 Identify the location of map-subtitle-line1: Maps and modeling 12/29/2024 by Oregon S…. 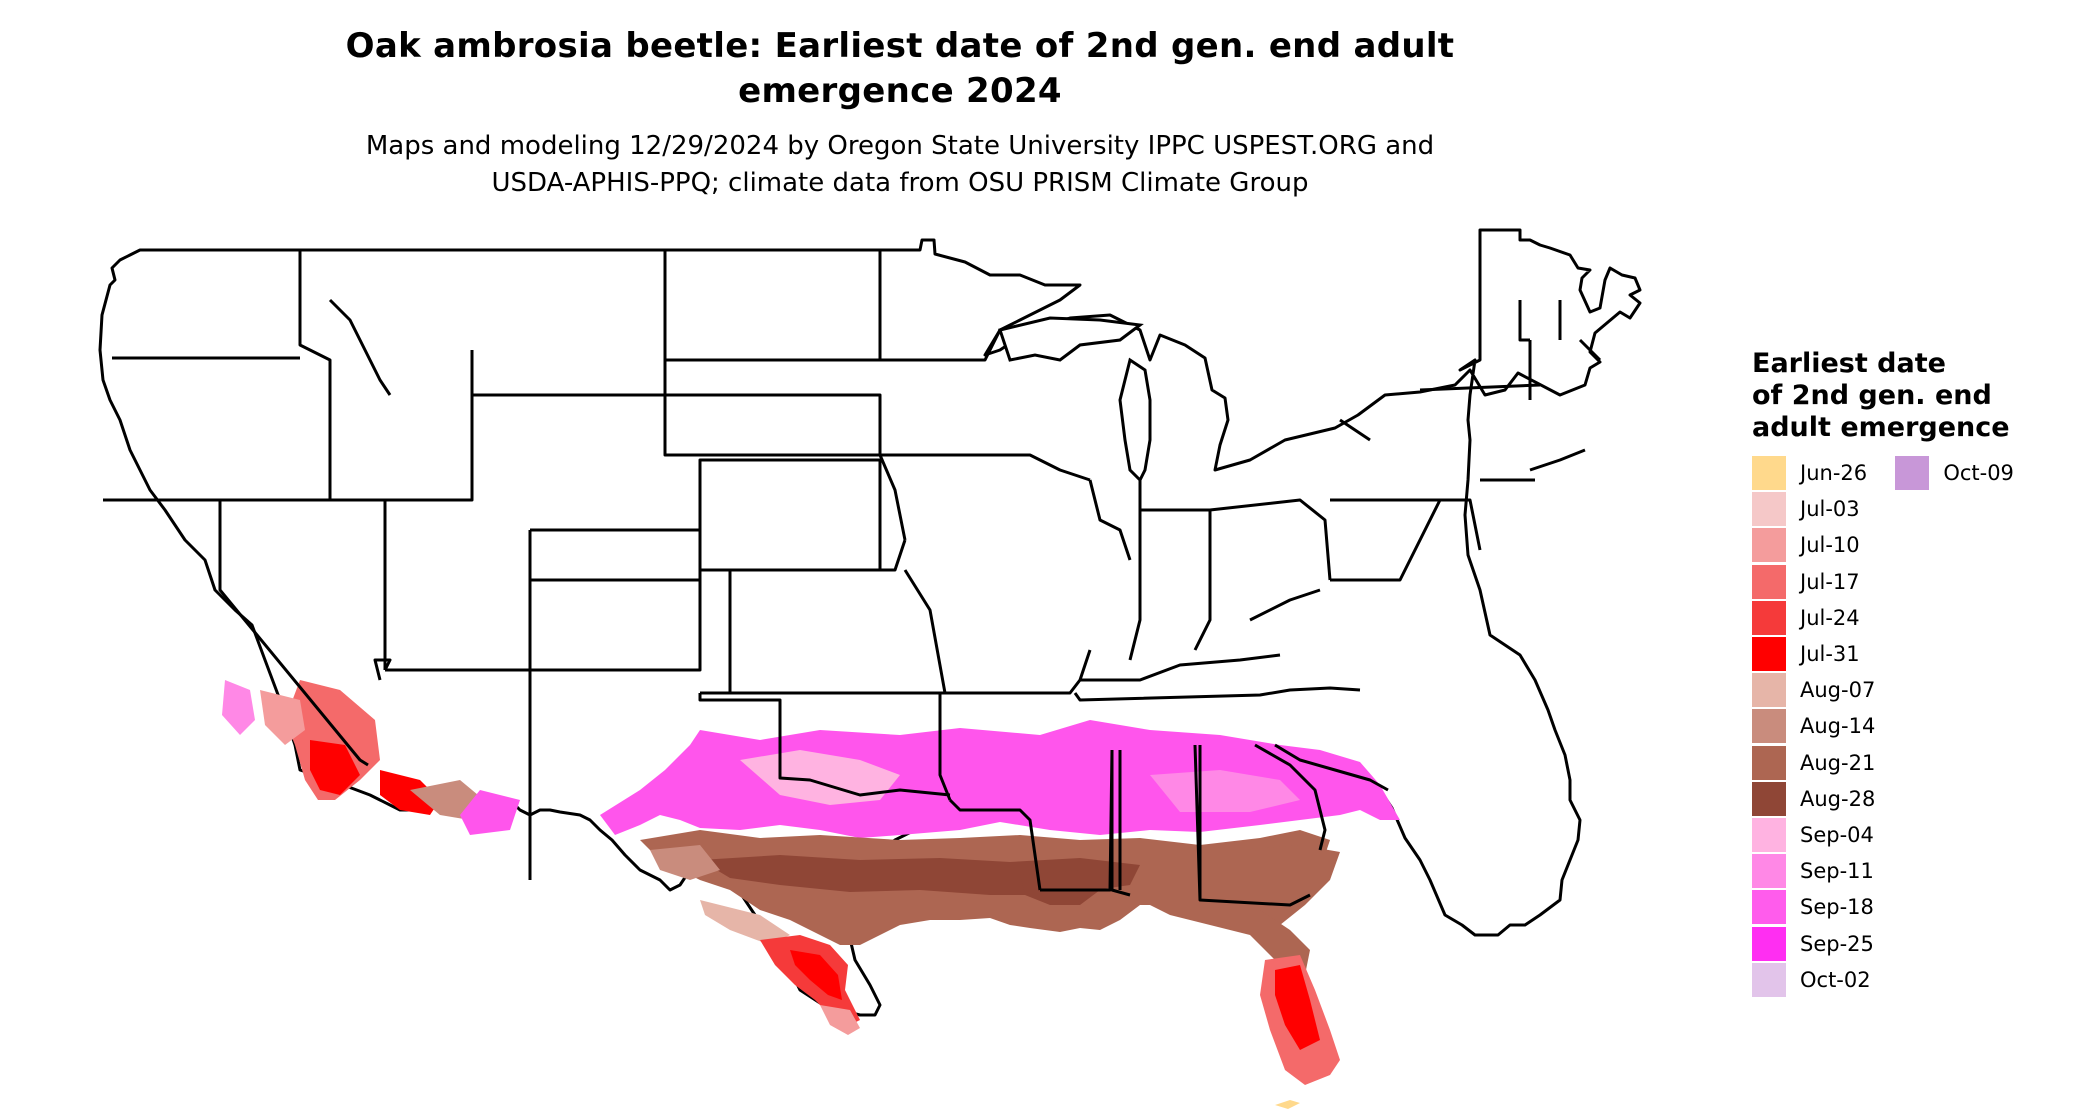
(900, 146).